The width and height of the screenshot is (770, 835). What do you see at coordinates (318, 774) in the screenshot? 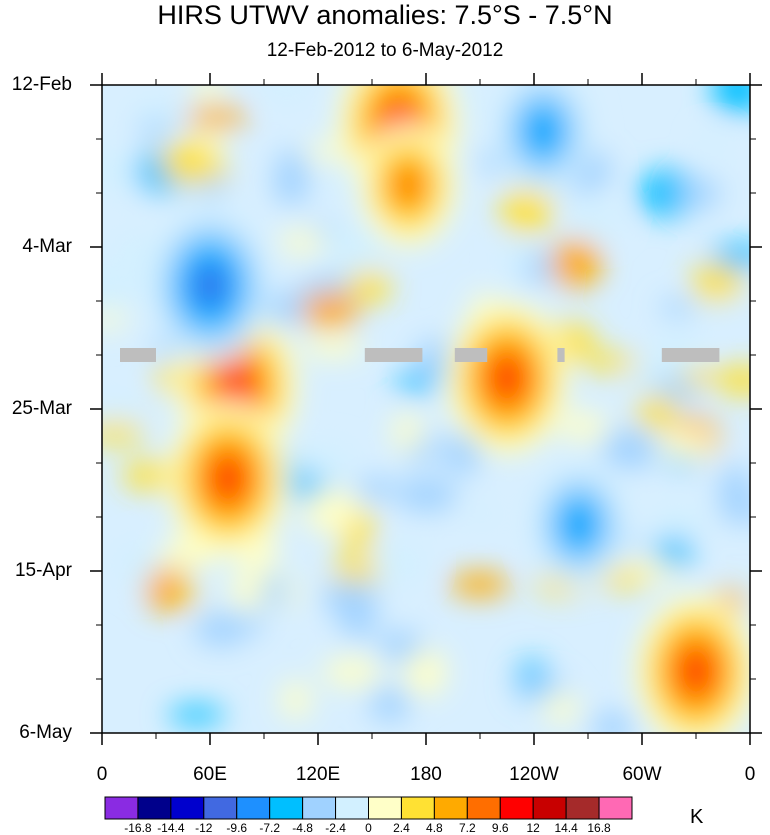
I see `x-tick-label: 120E` at bounding box center [318, 774].